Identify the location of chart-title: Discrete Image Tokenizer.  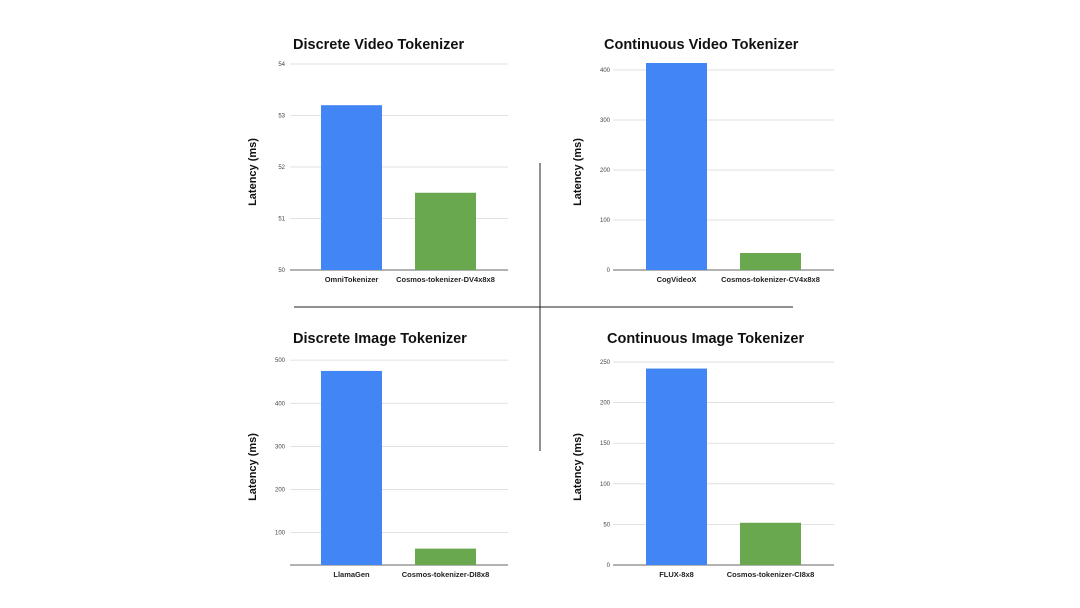
(380, 339).